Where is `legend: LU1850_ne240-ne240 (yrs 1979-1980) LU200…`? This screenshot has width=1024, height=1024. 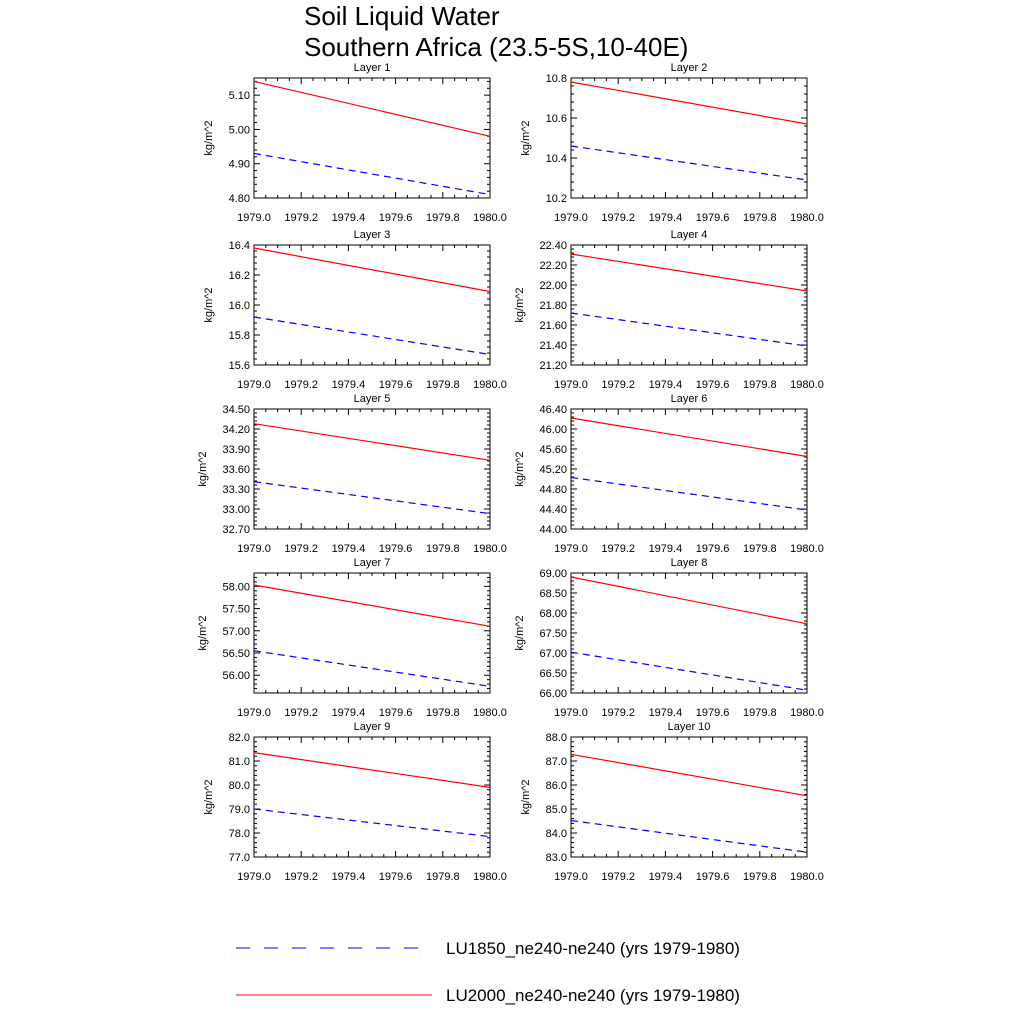 legend: LU1850_ne240-ne240 (yrs 1979-1980) LU200… is located at coordinates (488, 972).